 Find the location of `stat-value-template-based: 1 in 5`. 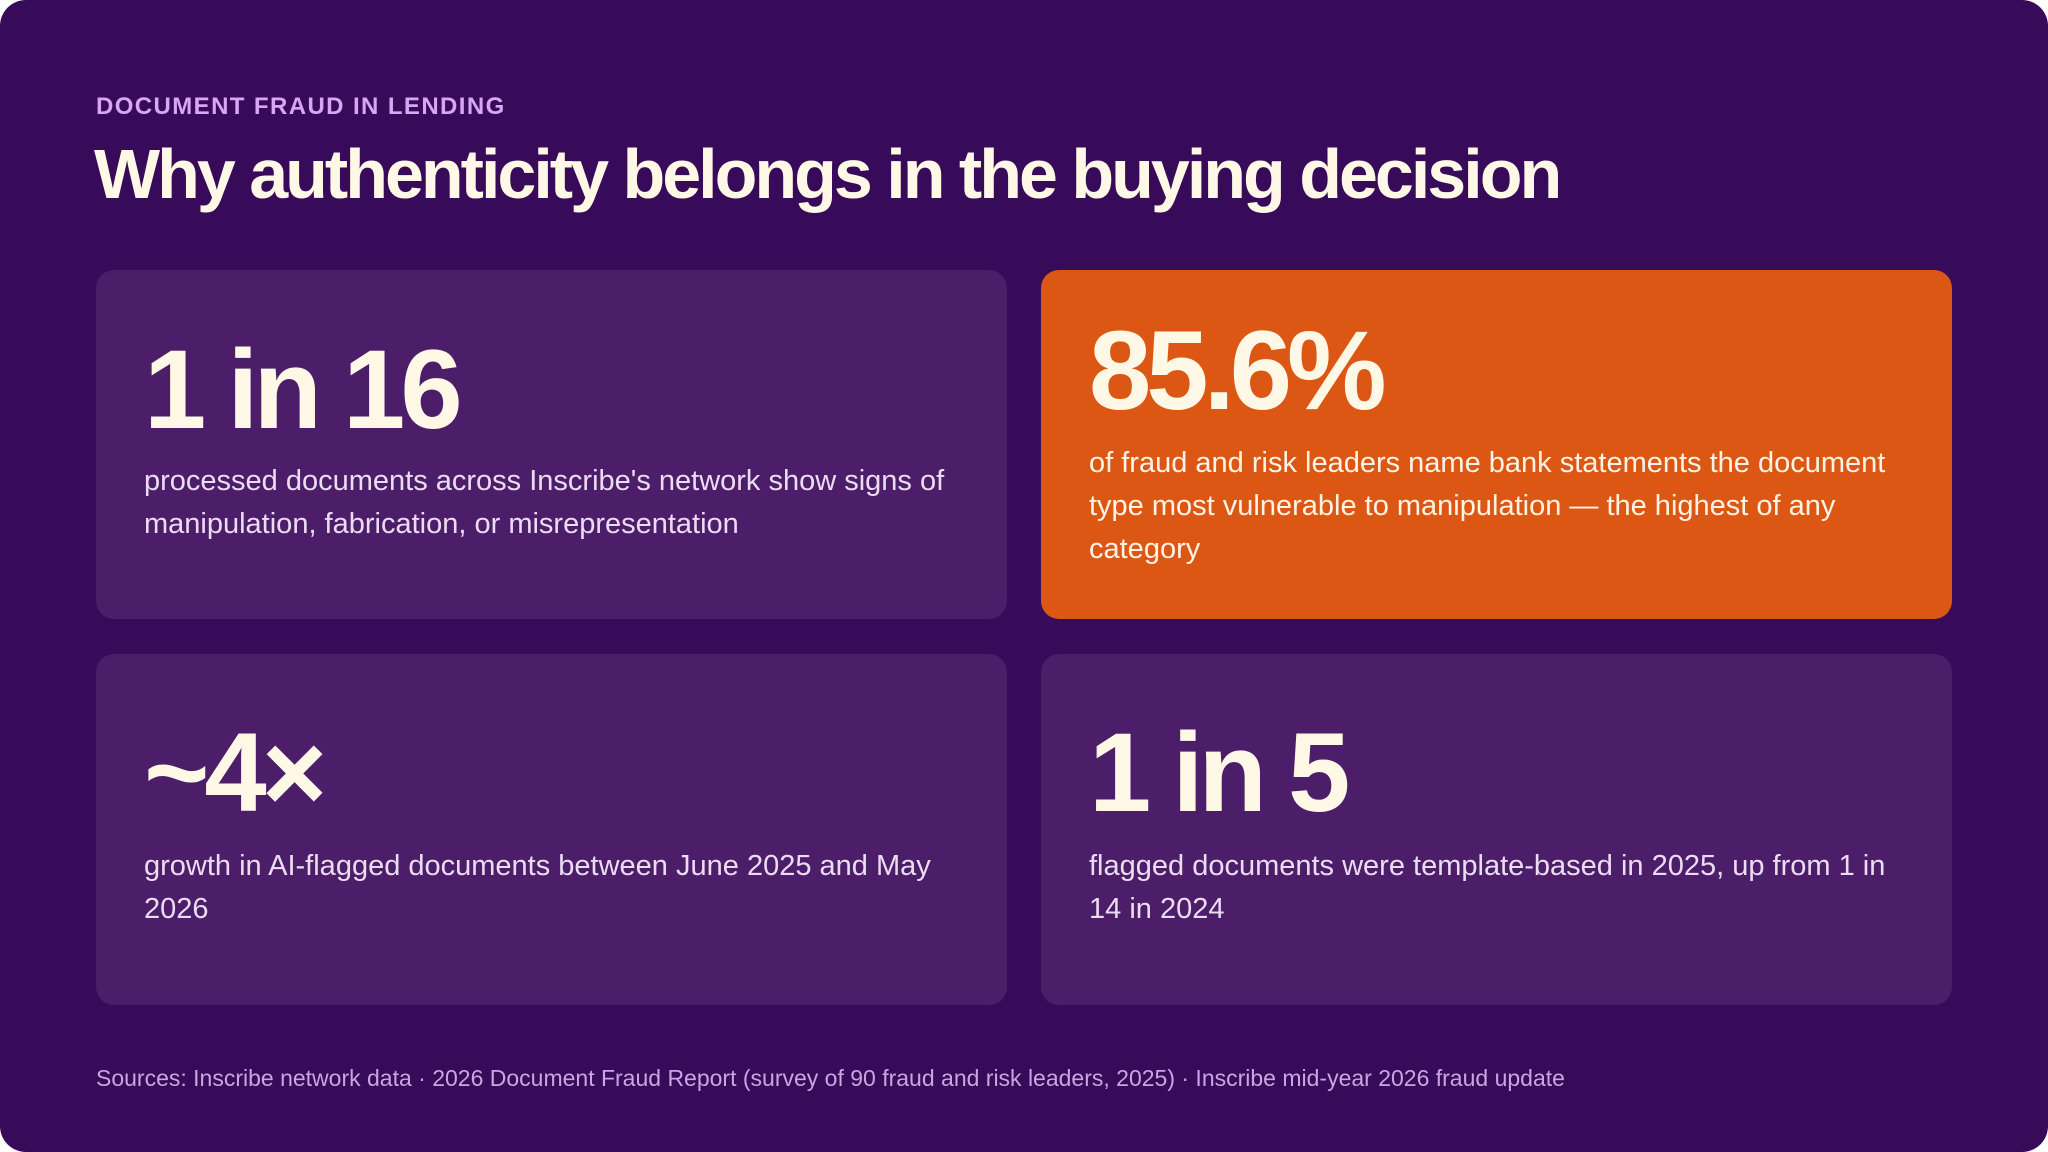

stat-value-template-based: 1 in 5 is located at coordinates (1219, 772).